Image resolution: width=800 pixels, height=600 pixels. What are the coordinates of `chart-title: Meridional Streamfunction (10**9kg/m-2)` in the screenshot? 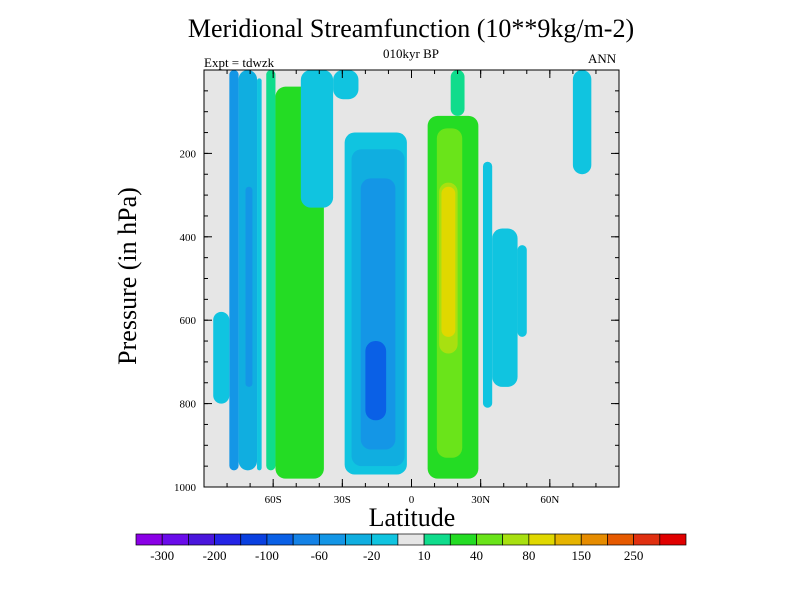 It's located at (411, 28).